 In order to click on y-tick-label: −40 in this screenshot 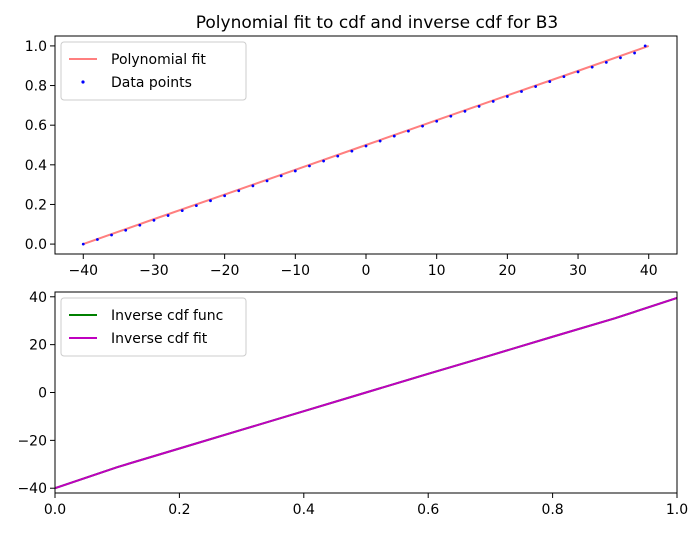, I will do `click(32, 489)`.